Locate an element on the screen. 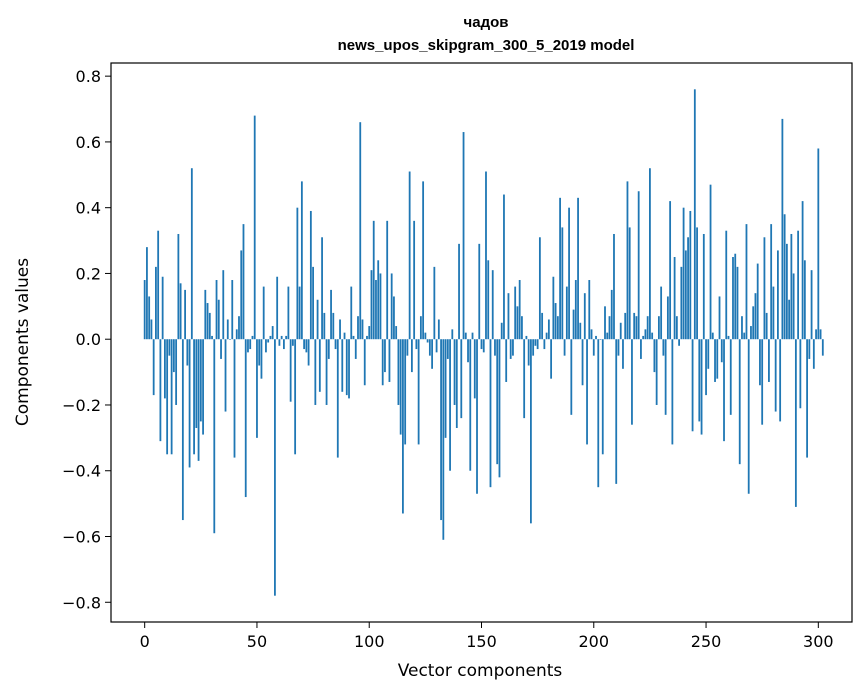 This screenshot has height=696, width=867. y-tick-label: 0.0 is located at coordinates (88, 339).